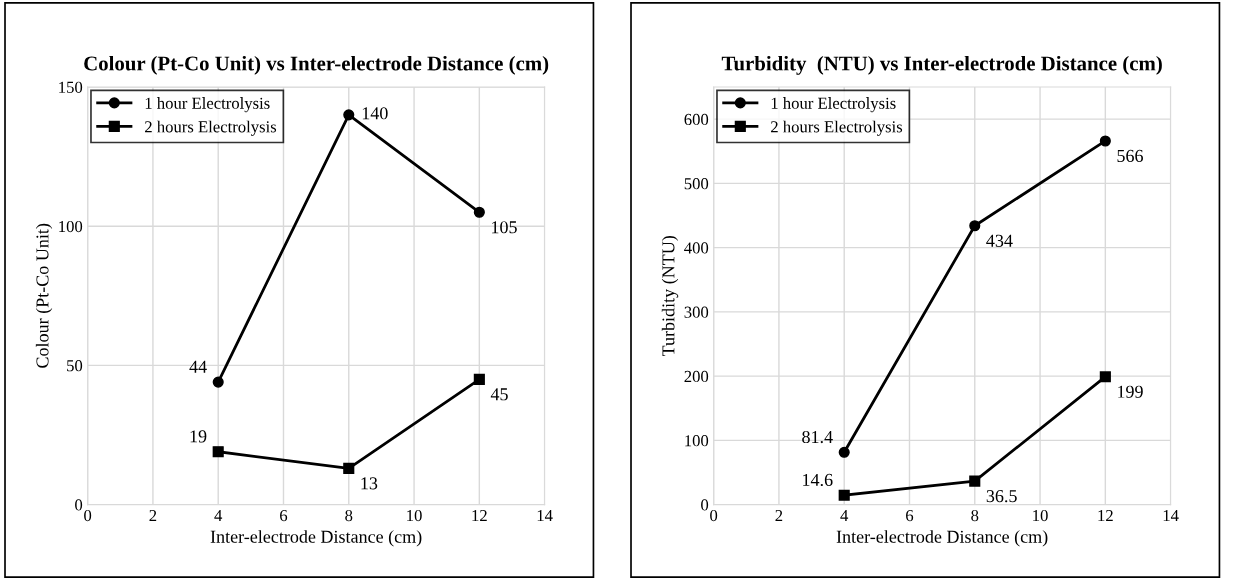 The height and width of the screenshot is (580, 1252). What do you see at coordinates (198, 436) in the screenshot?
I see `data-label: 19` at bounding box center [198, 436].